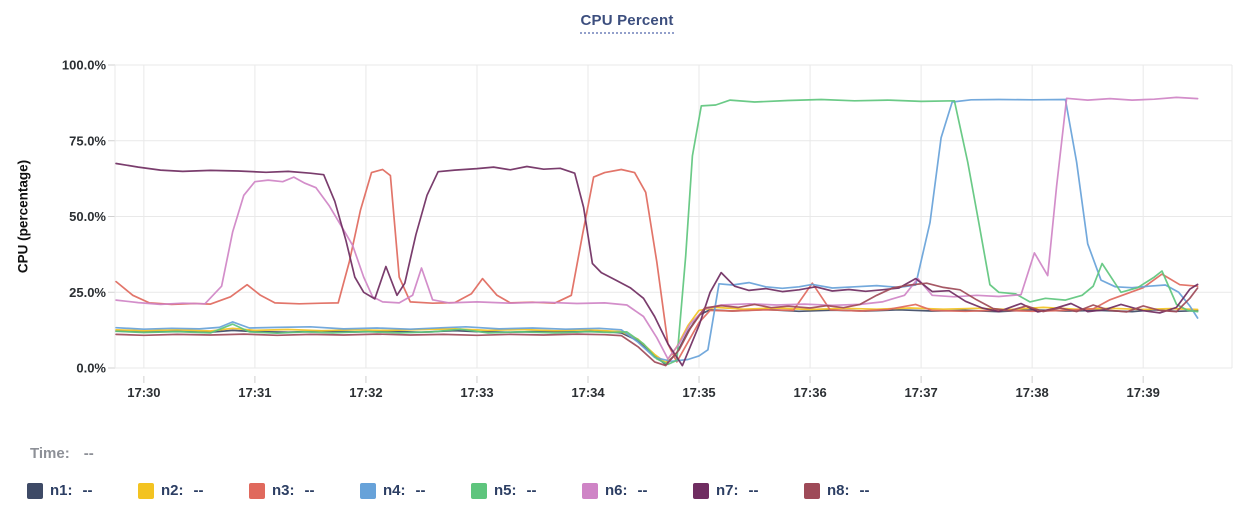  I want to click on series-line-n8, so click(657, 324).